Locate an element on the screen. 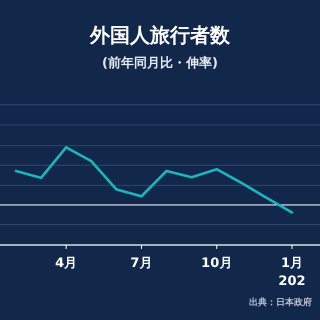 This screenshot has width=320, height=320. x-tick-label: 1月 is located at coordinates (292, 263).